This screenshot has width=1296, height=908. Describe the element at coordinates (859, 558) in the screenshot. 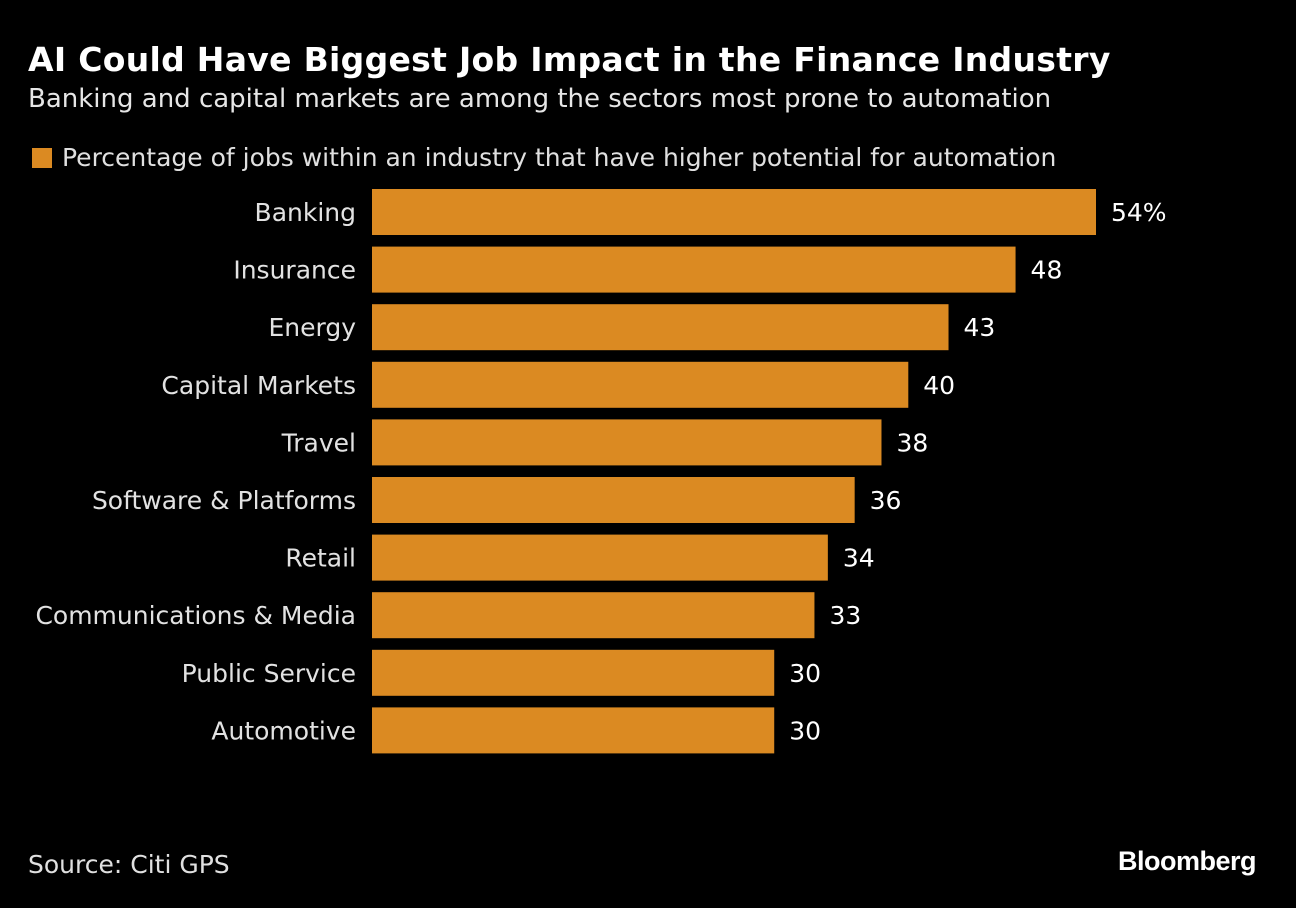

I see `value-label: 34` at that location.